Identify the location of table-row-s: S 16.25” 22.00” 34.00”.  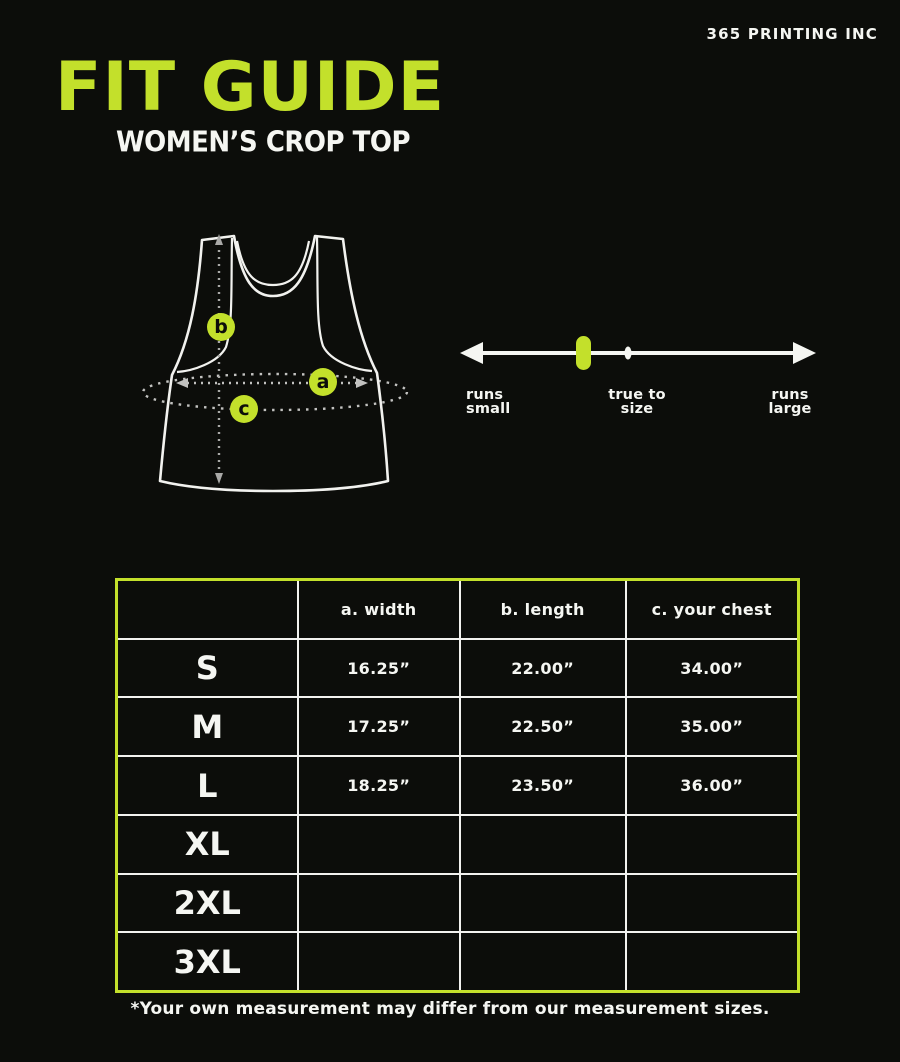
(457, 667).